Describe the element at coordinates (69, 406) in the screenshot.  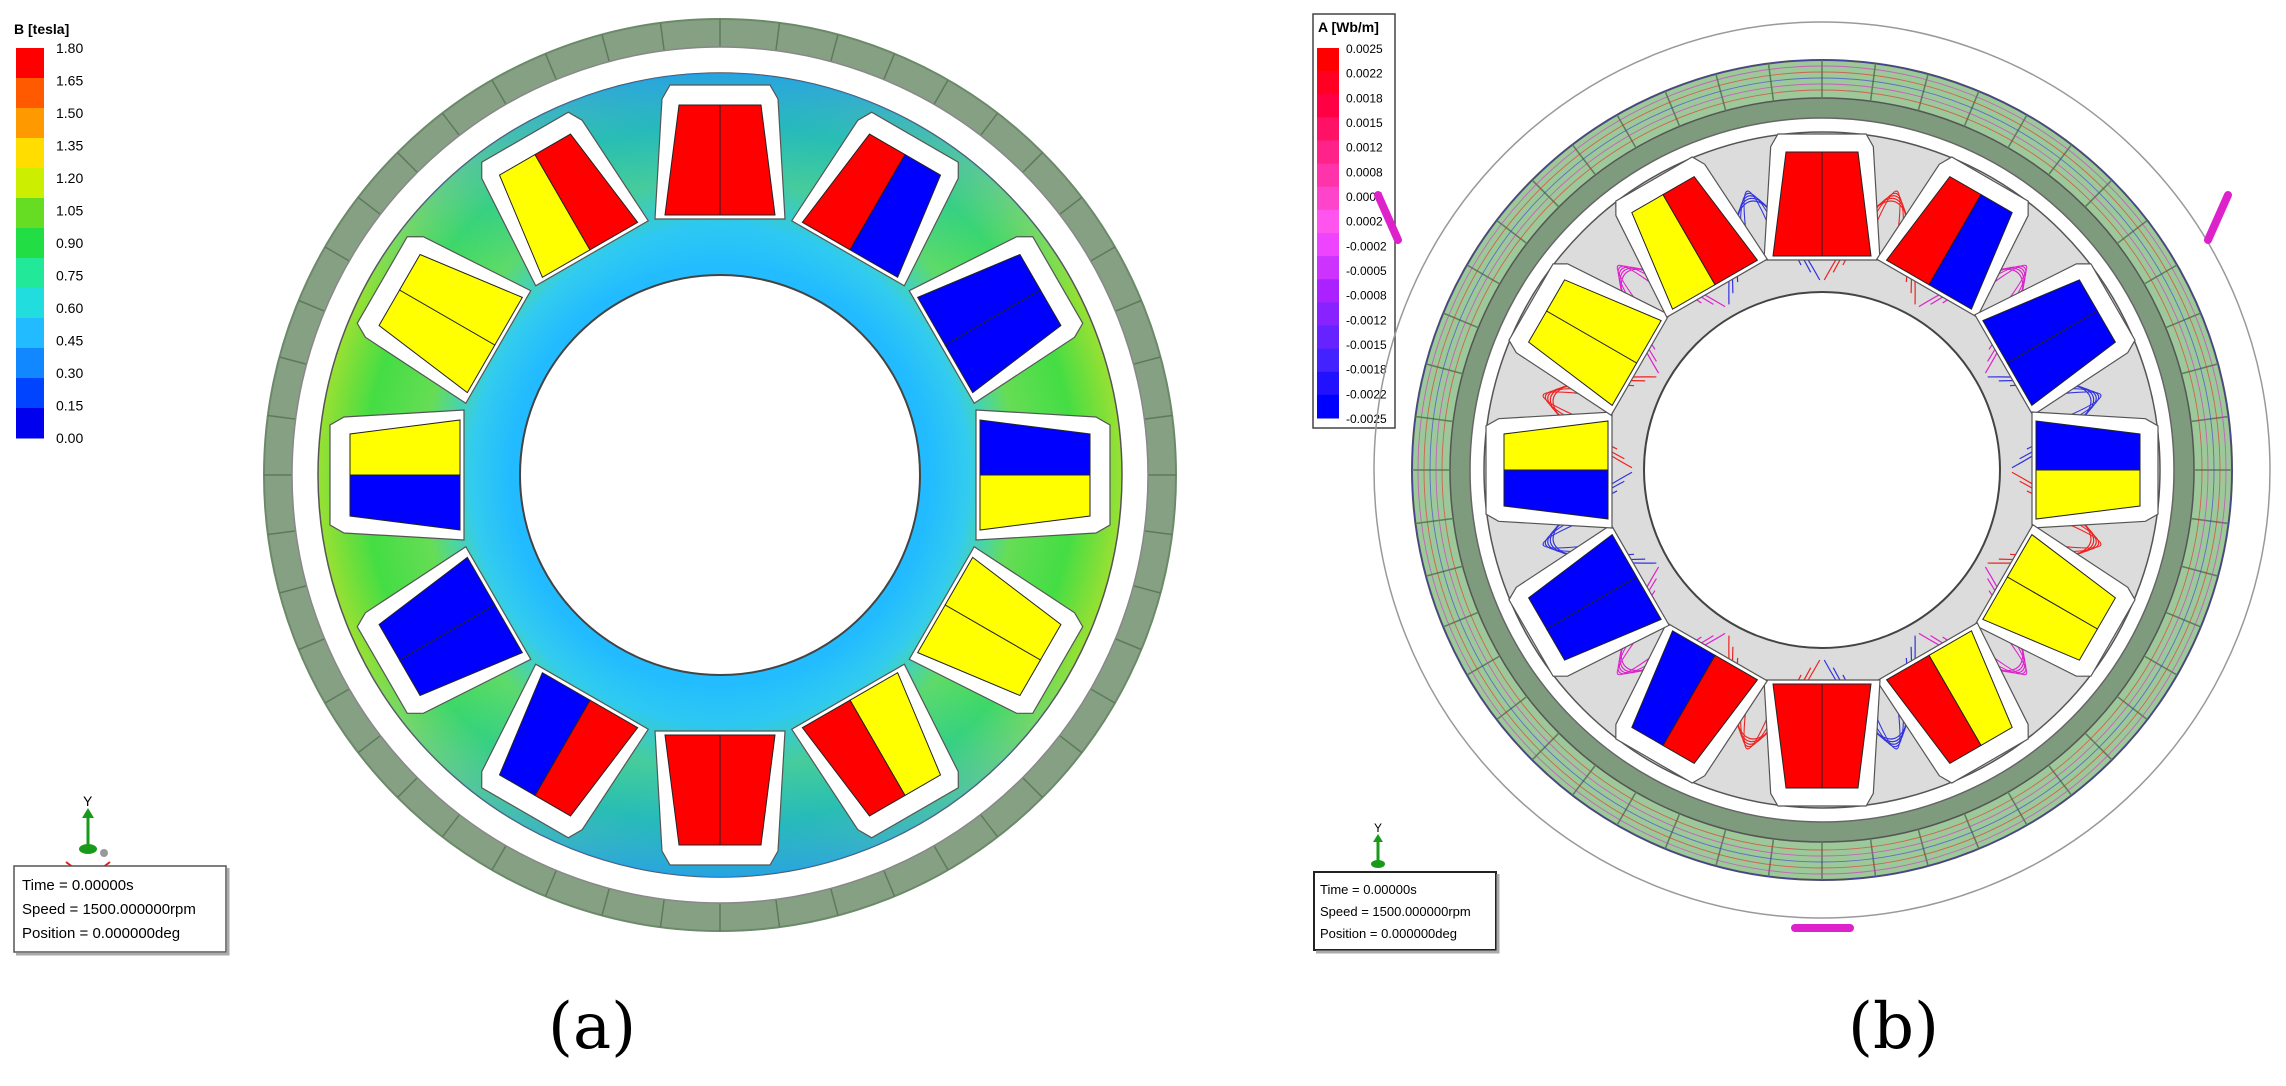
I see `panel-a-legend-tick-label: 0.15` at that location.